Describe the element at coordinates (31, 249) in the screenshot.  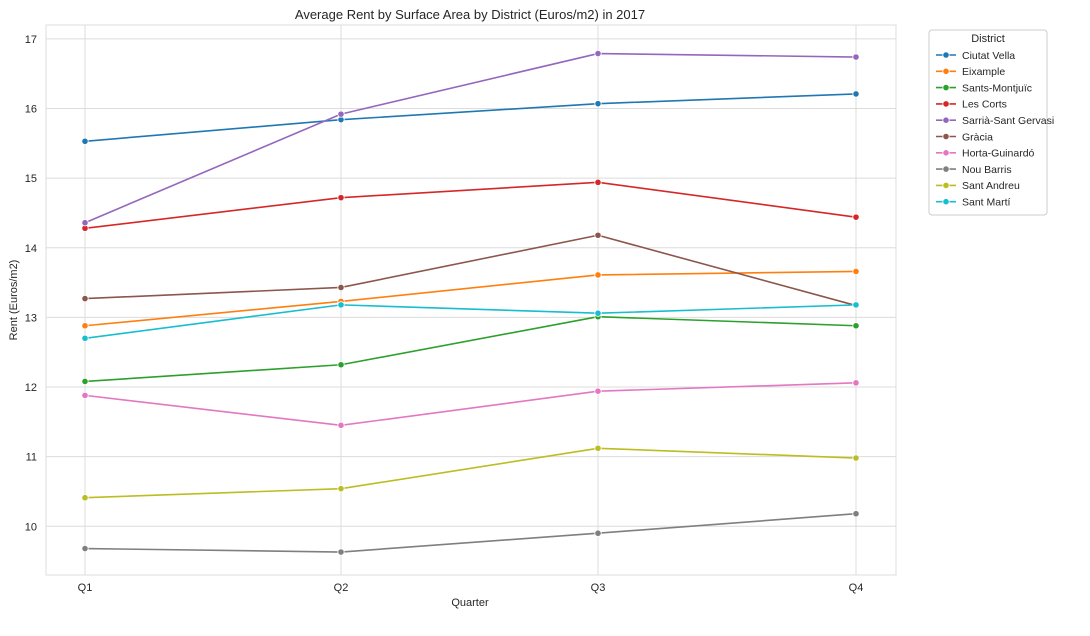
I see `y-tick-label: 14` at that location.